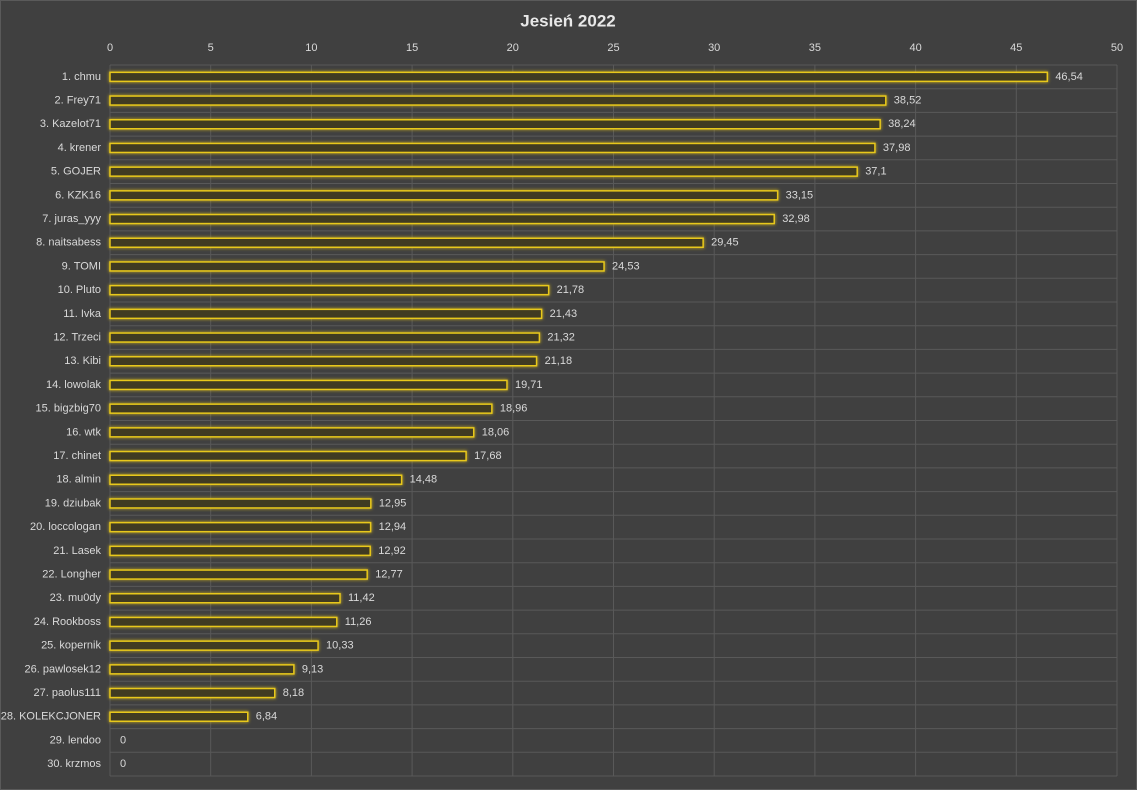 This screenshot has height=790, width=1137. I want to click on y-tick-label: 4. krener, so click(80, 148).